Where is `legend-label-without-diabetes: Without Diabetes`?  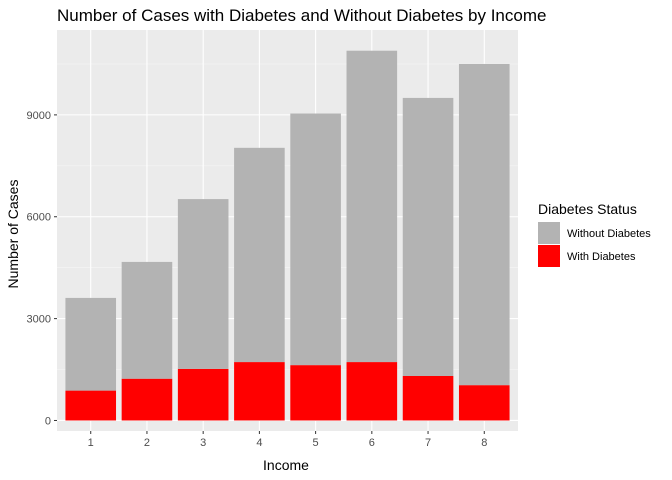 legend-label-without-diabetes: Without Diabetes is located at coordinates (609, 234).